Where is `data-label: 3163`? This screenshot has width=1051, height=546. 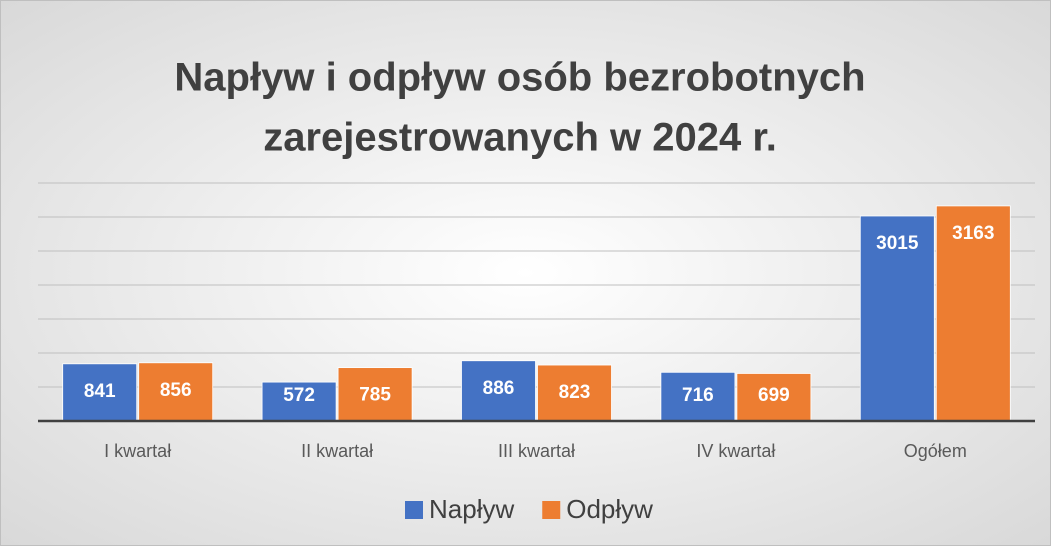 data-label: 3163 is located at coordinates (973, 233).